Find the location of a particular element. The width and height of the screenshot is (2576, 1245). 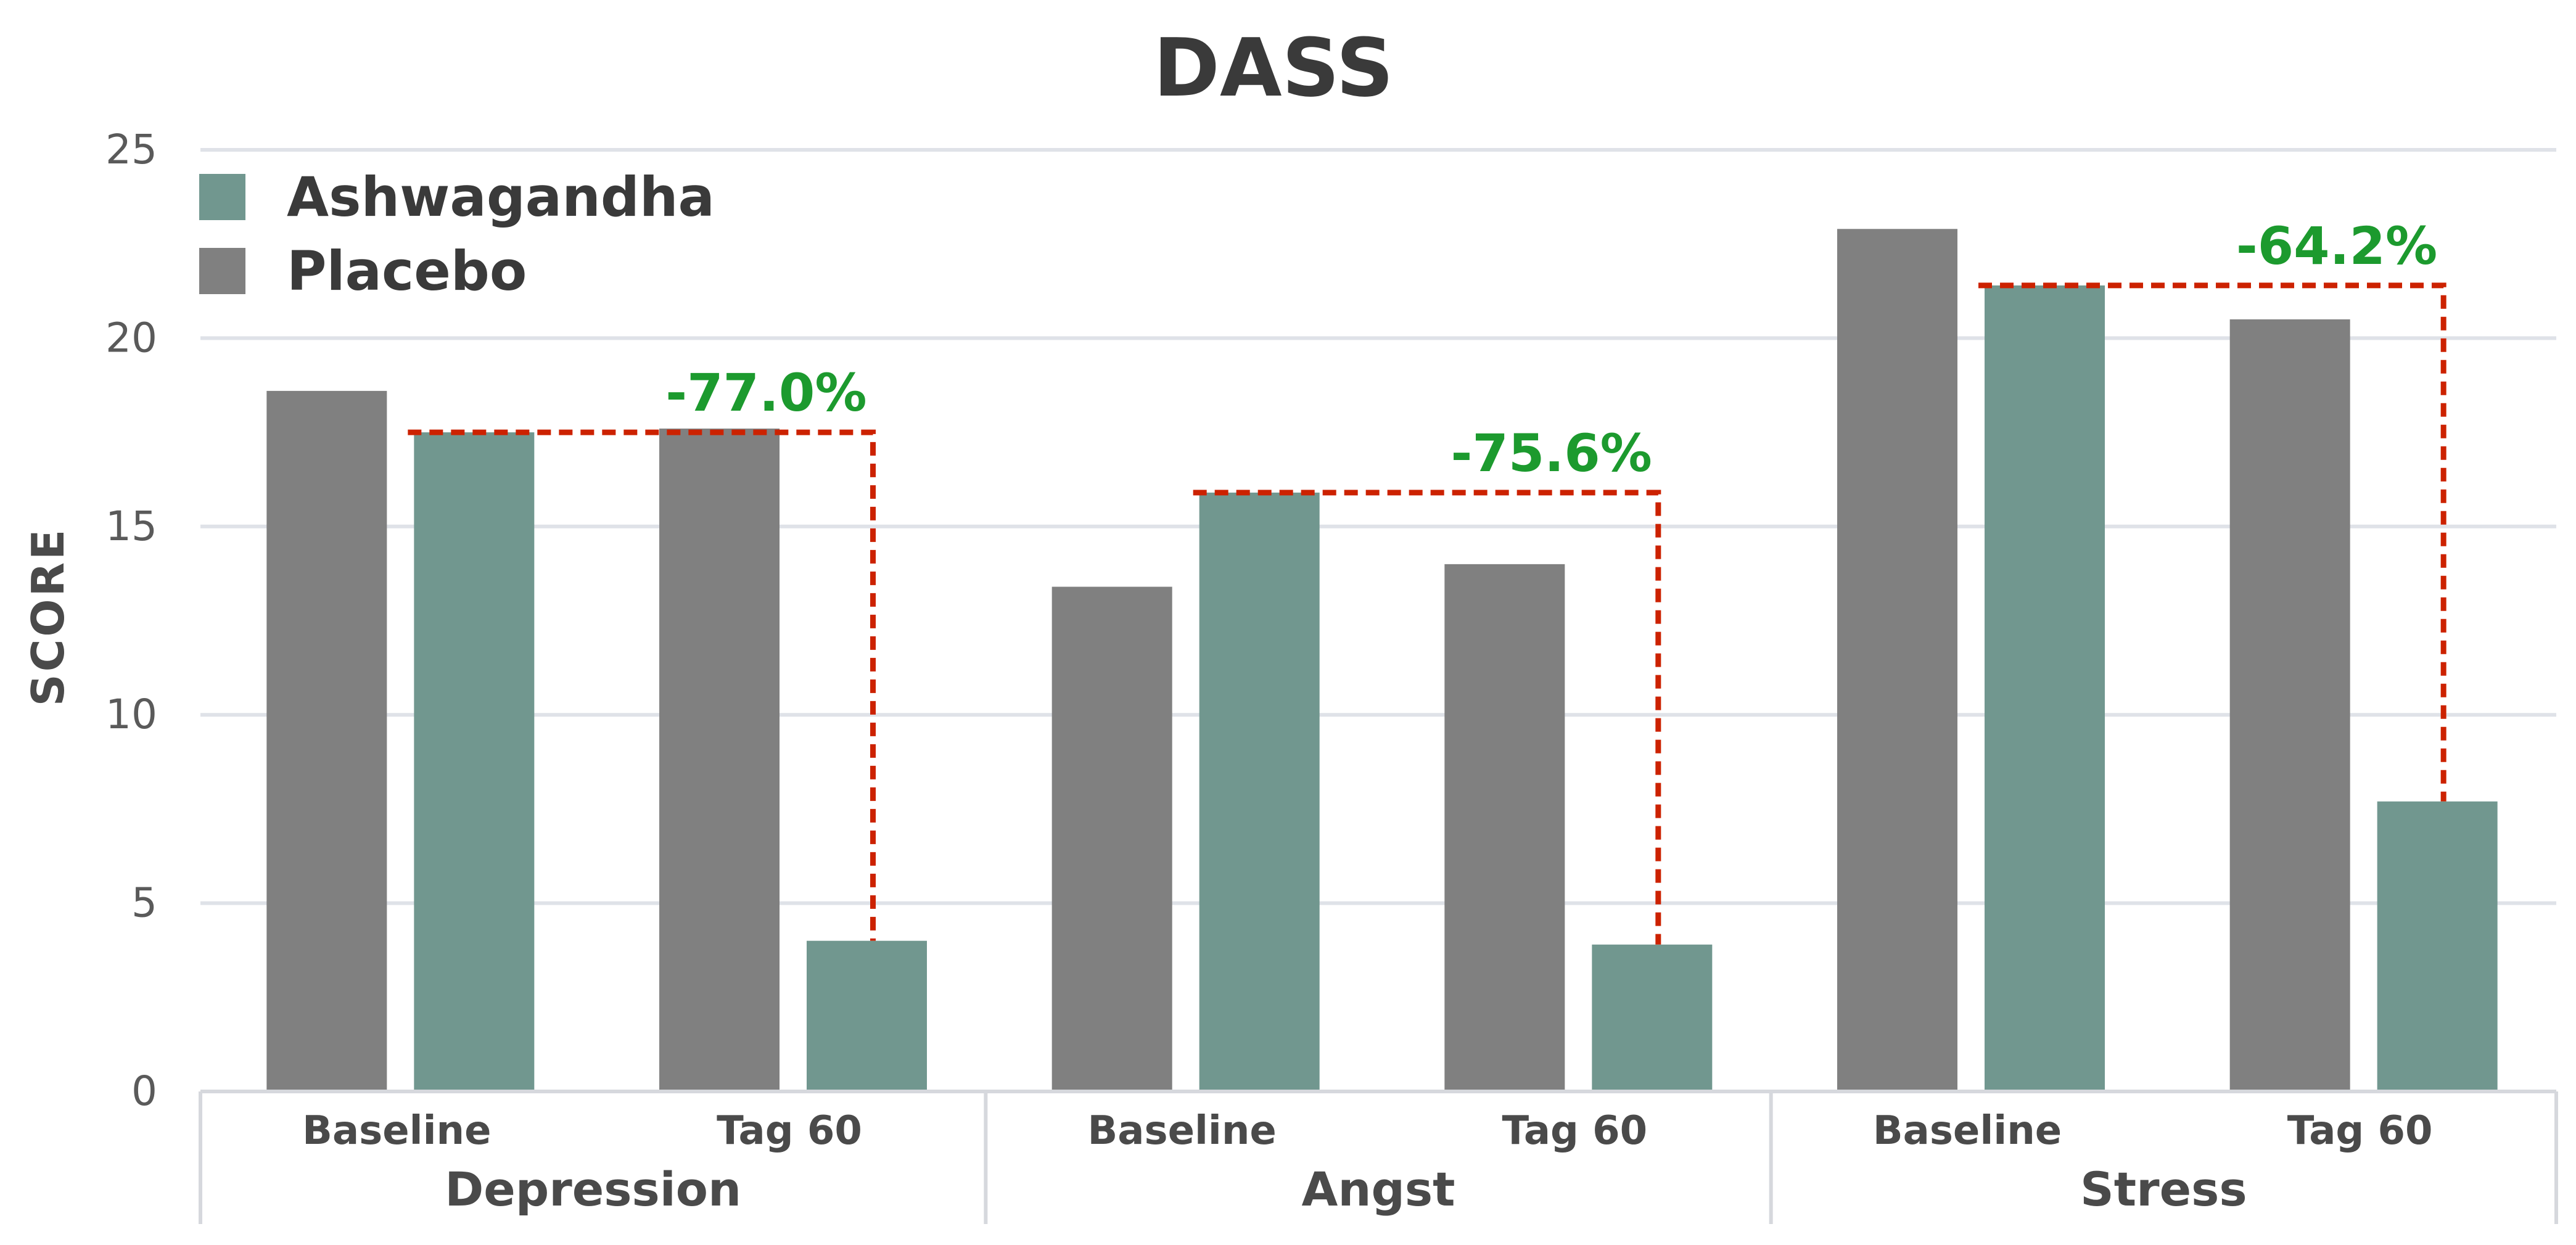

change-annotation: -64.2% is located at coordinates (2336, 246).